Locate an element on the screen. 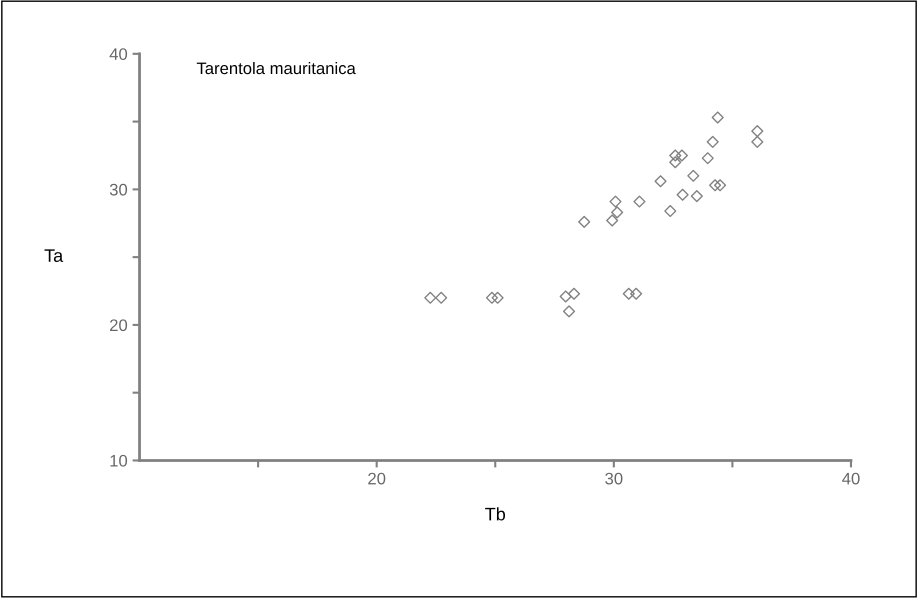 The image size is (918, 598). y-tick-label: 10 is located at coordinates (119, 460).